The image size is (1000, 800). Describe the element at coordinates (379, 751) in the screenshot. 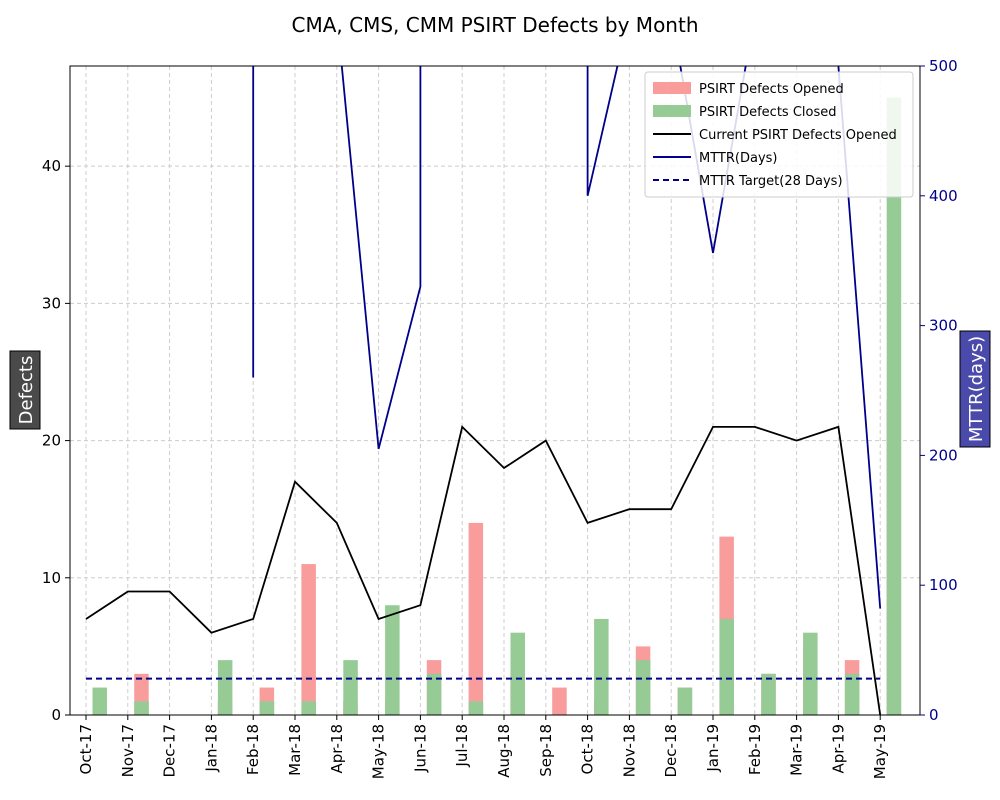

I see `x-tick-label: May-18` at that location.